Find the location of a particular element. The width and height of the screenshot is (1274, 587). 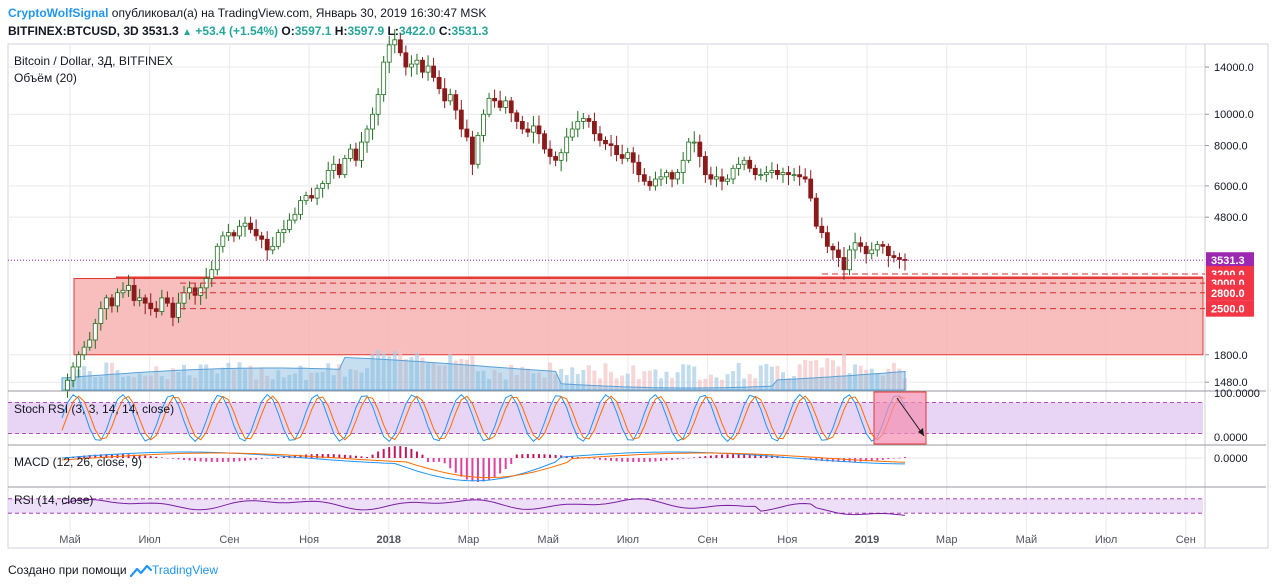

last-price: 3531.3 is located at coordinates (160, 31).